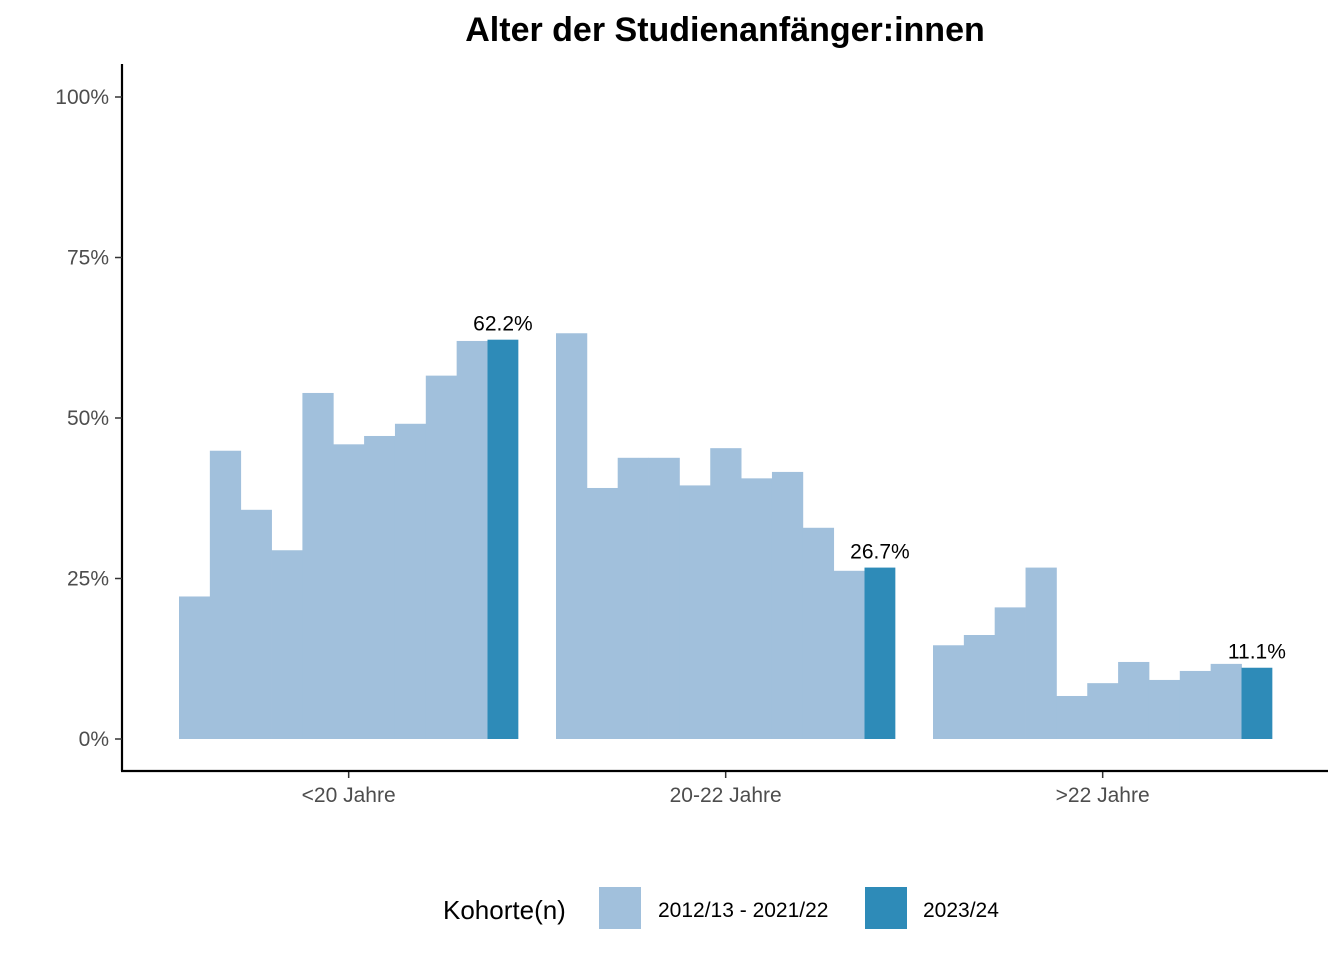 This screenshot has height=960, width=1344. I want to click on chart-title: Alter der Studienanfänger:innen, so click(725, 30).